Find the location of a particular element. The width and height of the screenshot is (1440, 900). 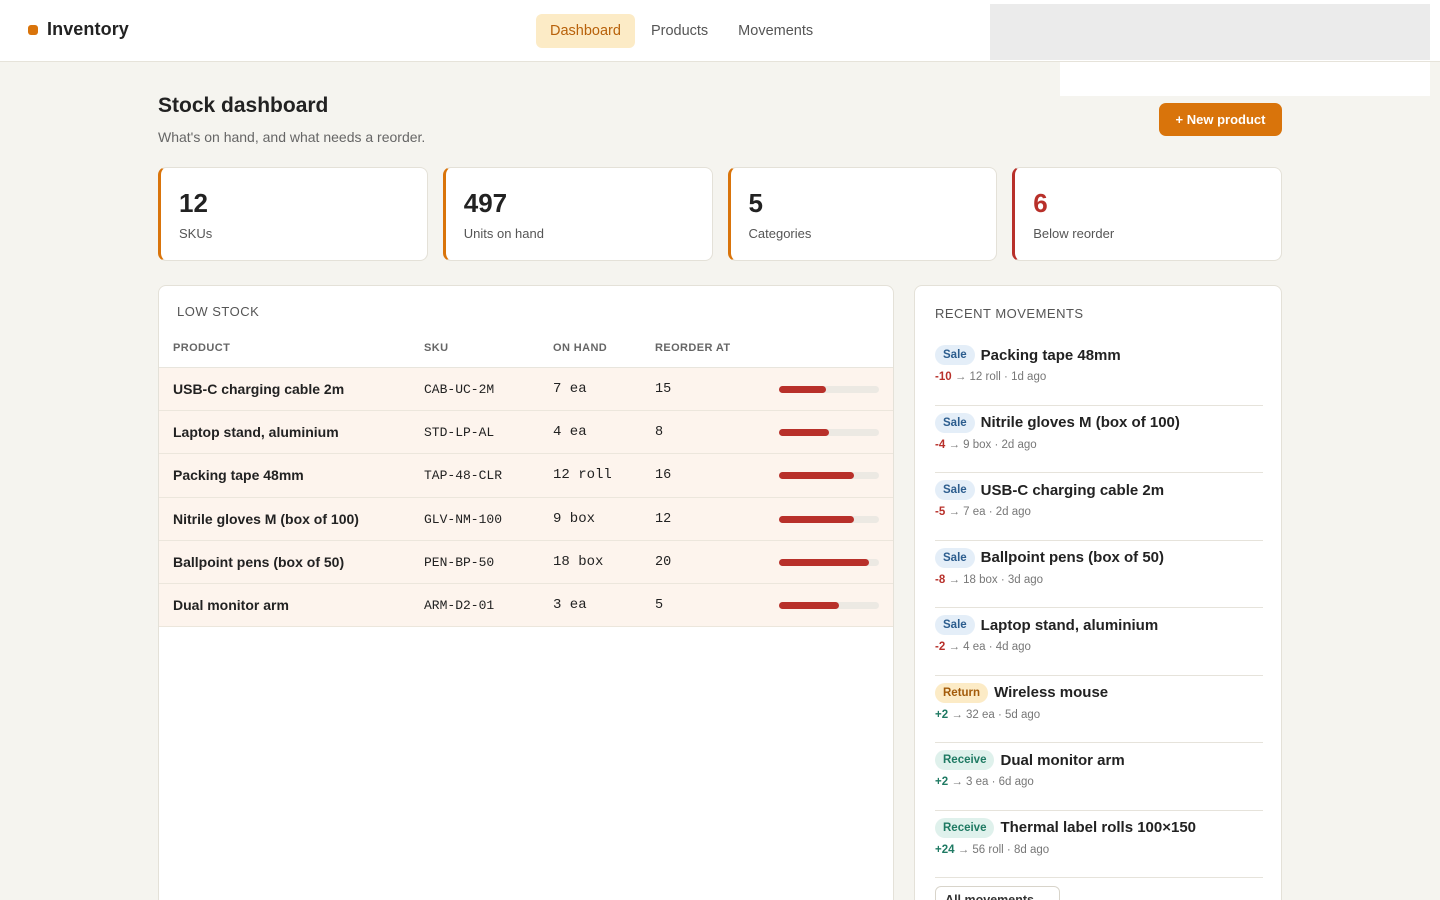

movement-delta: -4 is located at coordinates (940, 444).